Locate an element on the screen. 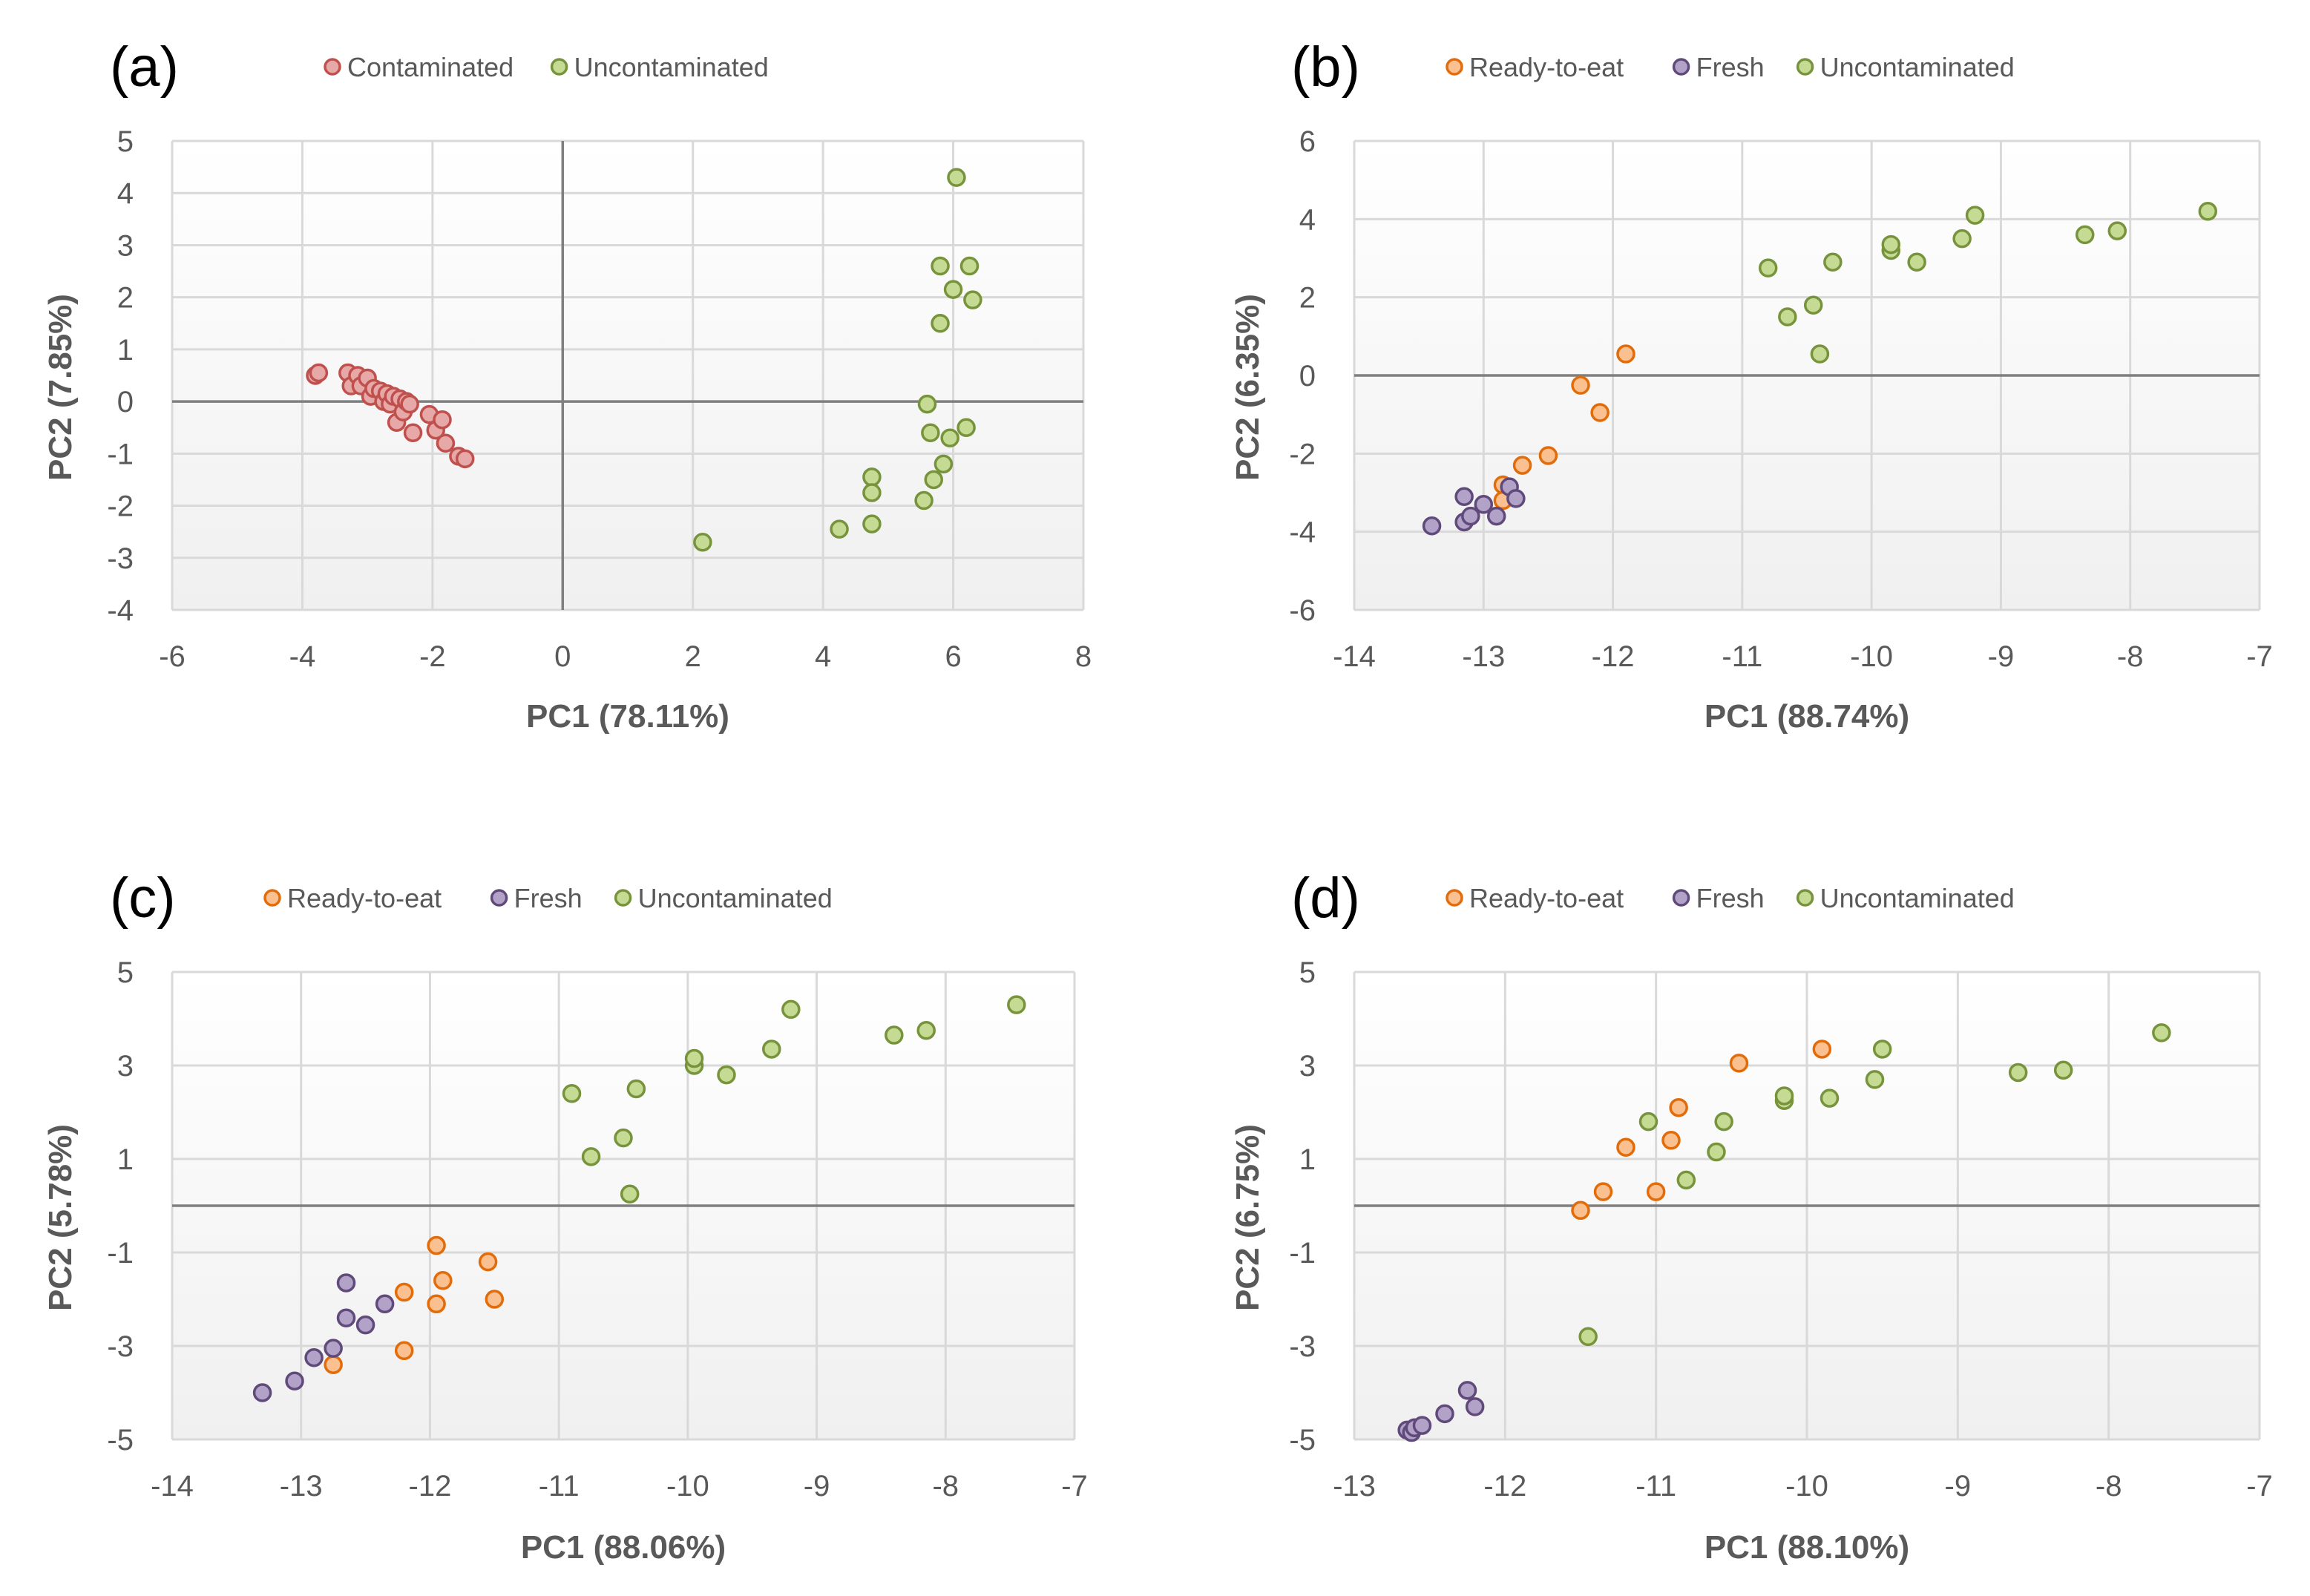 This screenshot has width=2310, height=1596. y-tick-label: -5 is located at coordinates (1303, 1441).